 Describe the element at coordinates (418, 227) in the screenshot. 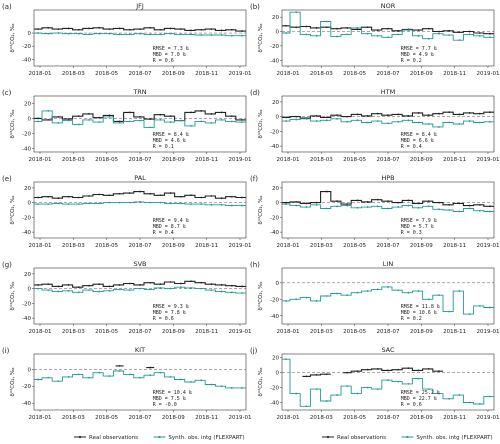

I see `stats-text: MBD = 5.7 ‰` at that location.